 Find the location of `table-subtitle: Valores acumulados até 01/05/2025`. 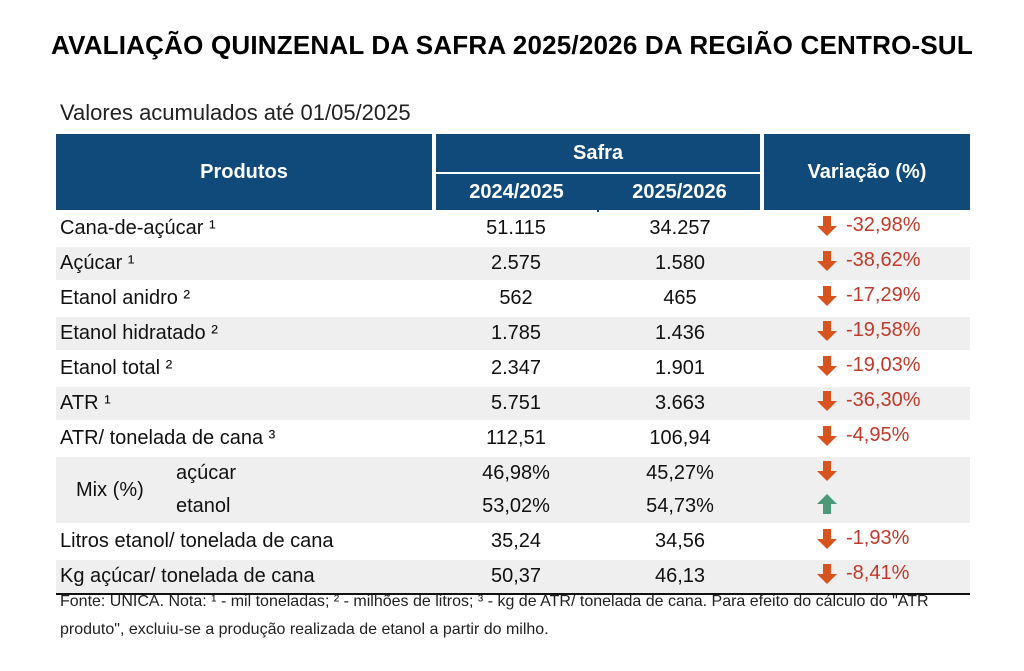

table-subtitle: Valores acumulados até 01/05/2025 is located at coordinates (235, 112).